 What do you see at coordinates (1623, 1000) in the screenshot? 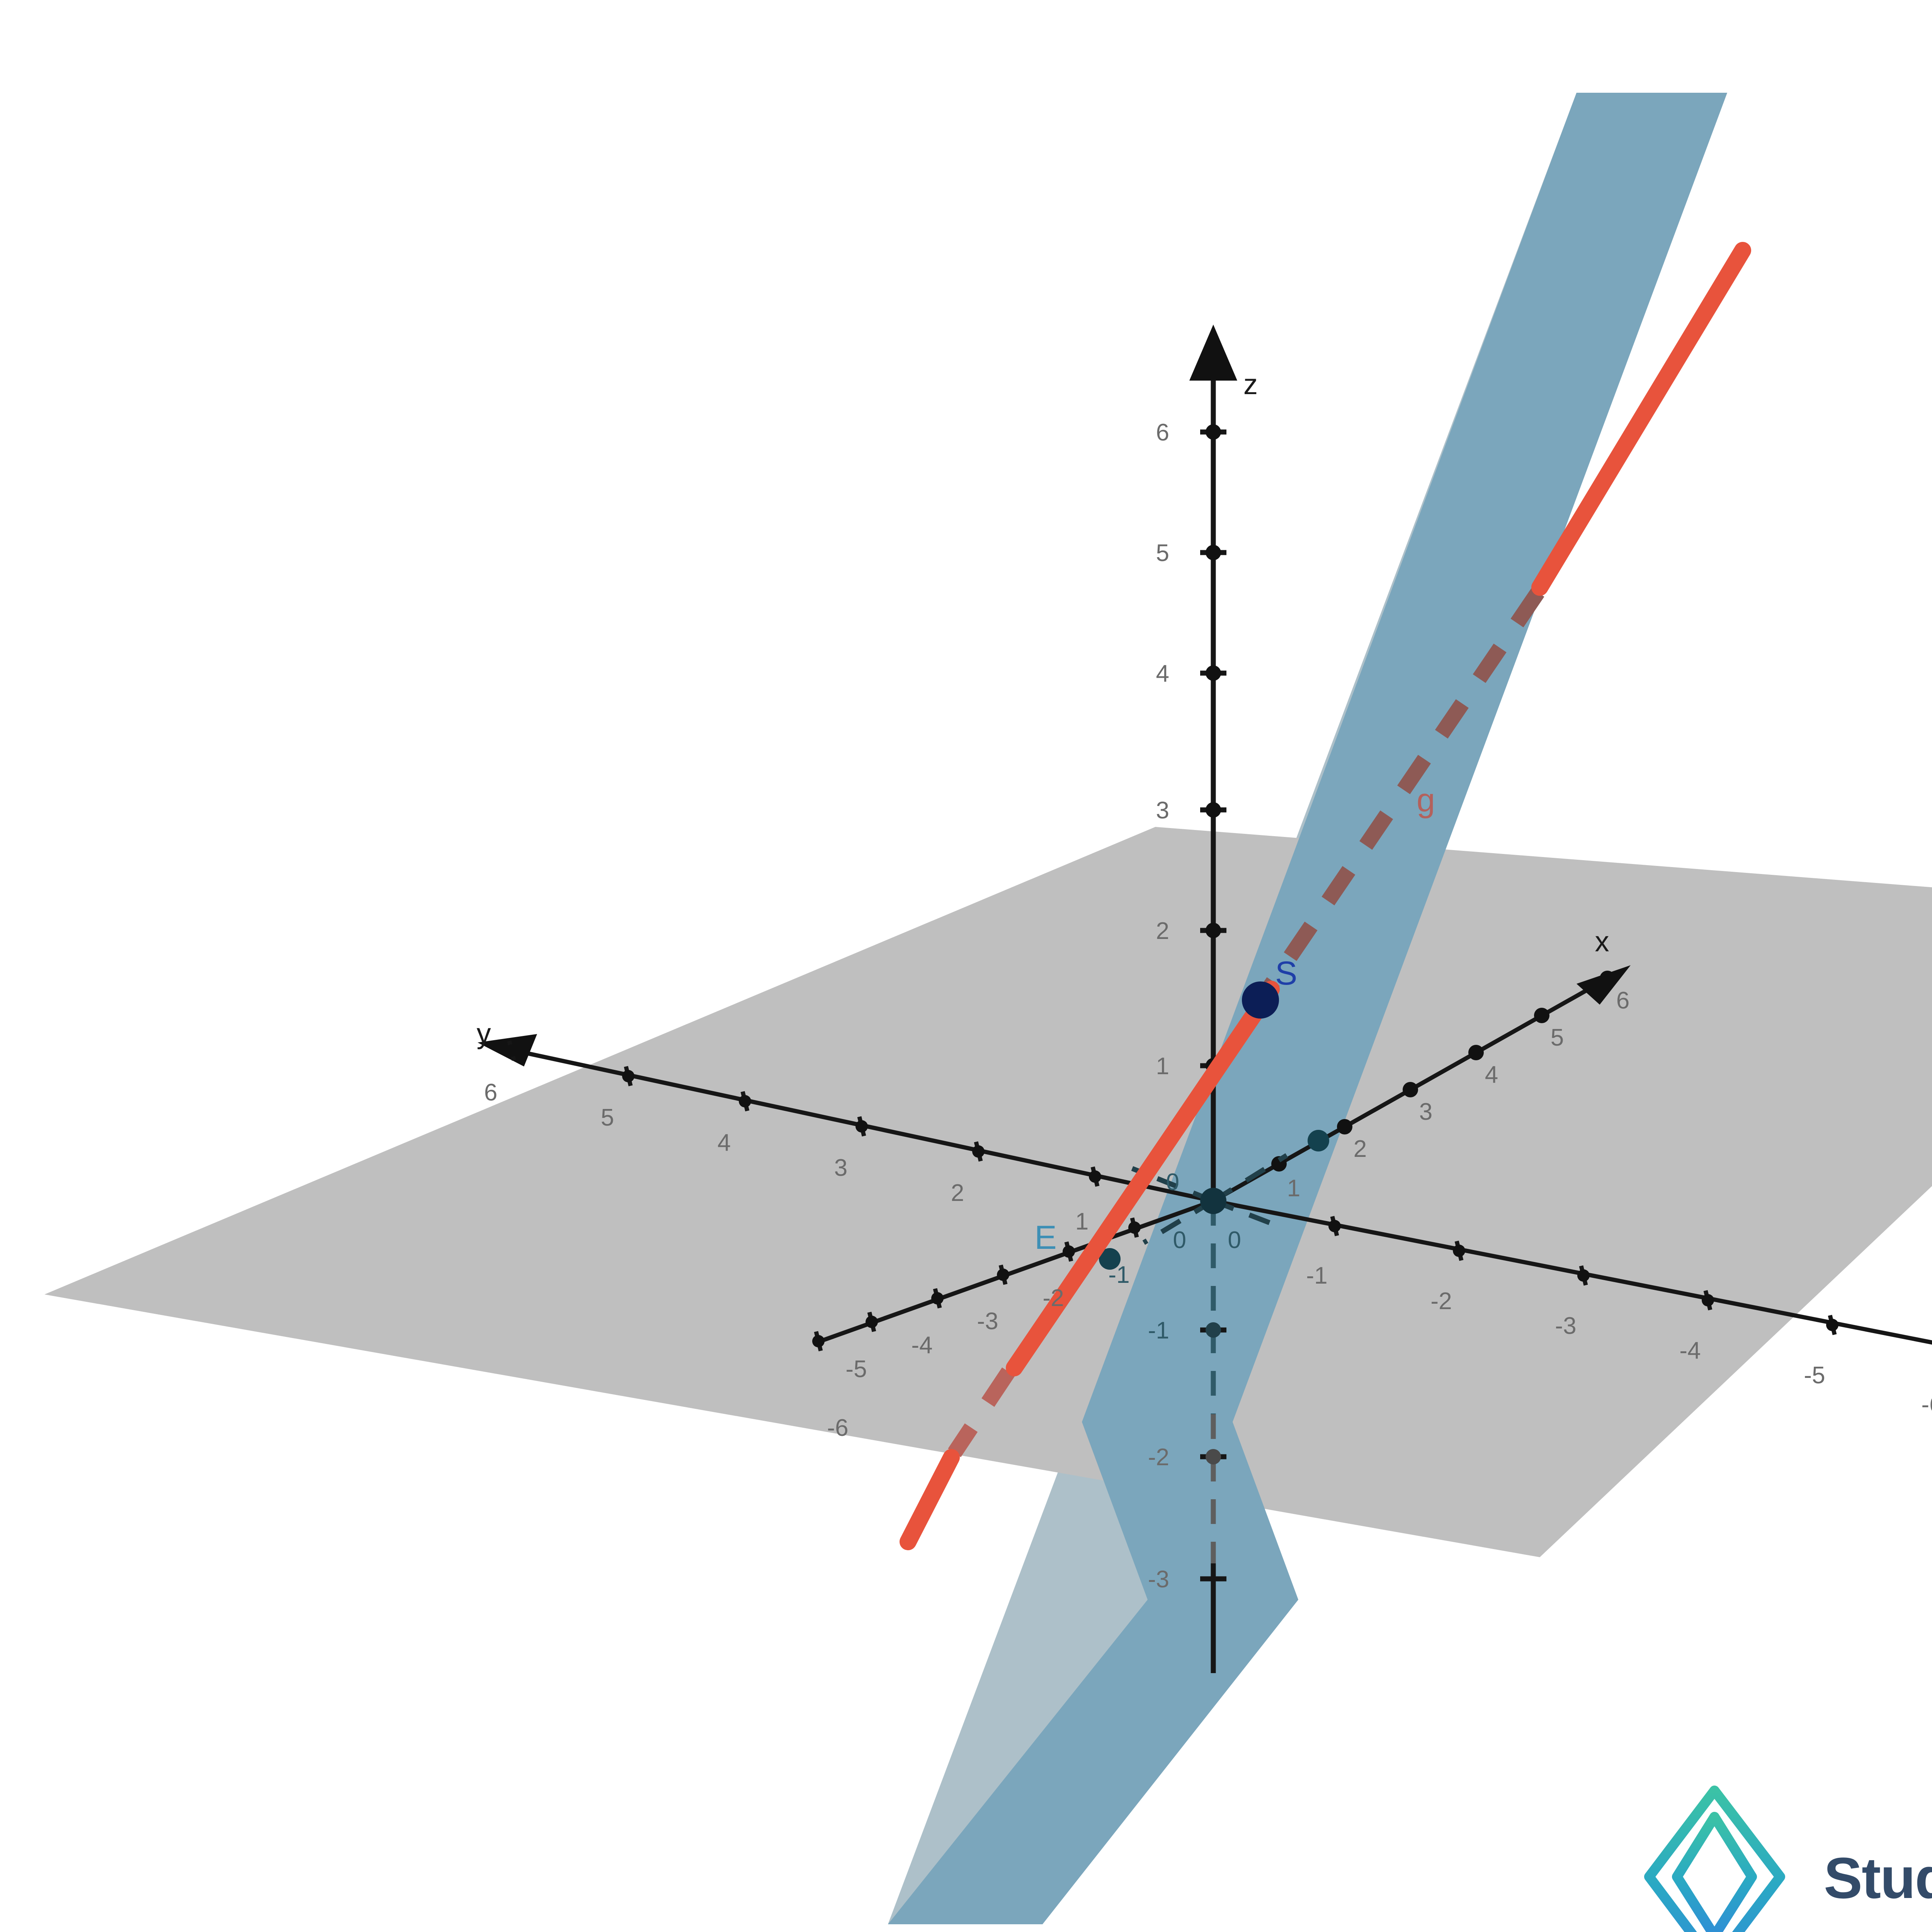
I see `x-tick-label: 6` at bounding box center [1623, 1000].